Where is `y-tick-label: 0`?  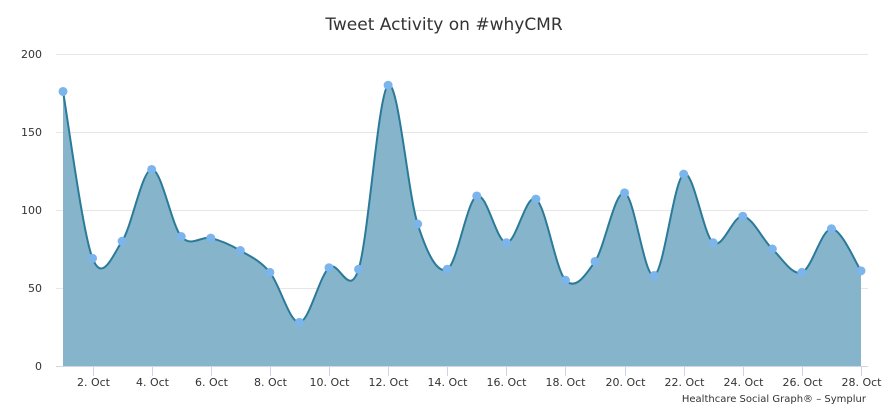
y-tick-label: 0 is located at coordinates (38, 366).